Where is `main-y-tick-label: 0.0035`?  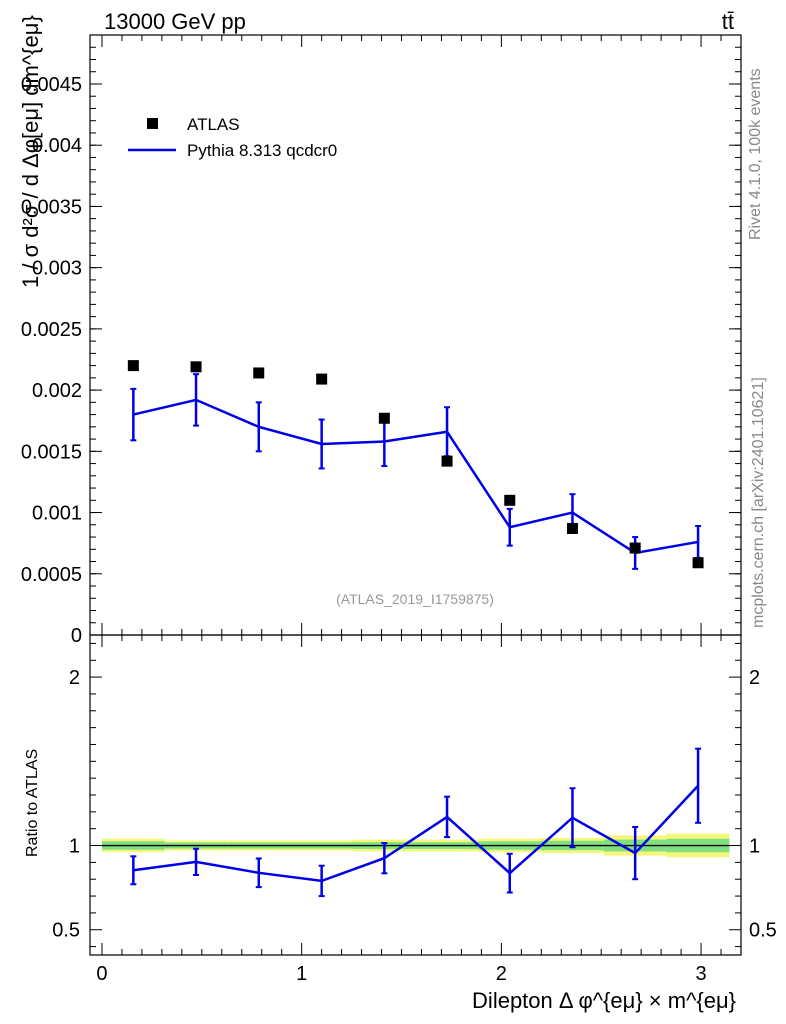 main-y-tick-label: 0.0035 is located at coordinates (51, 207).